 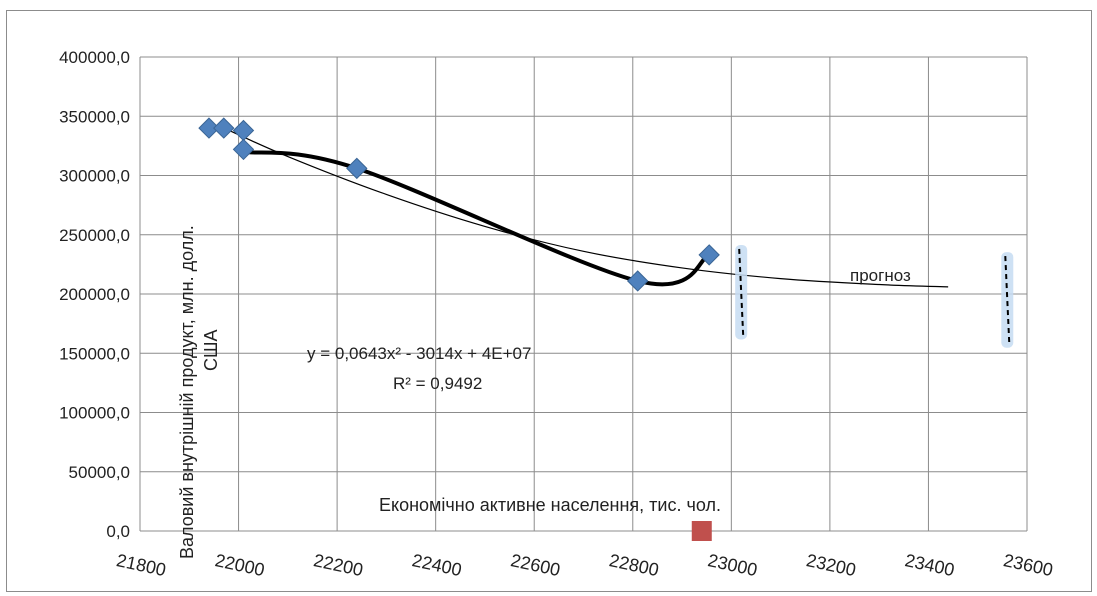 I want to click on x-tick-label: 22000, so click(x=239, y=565).